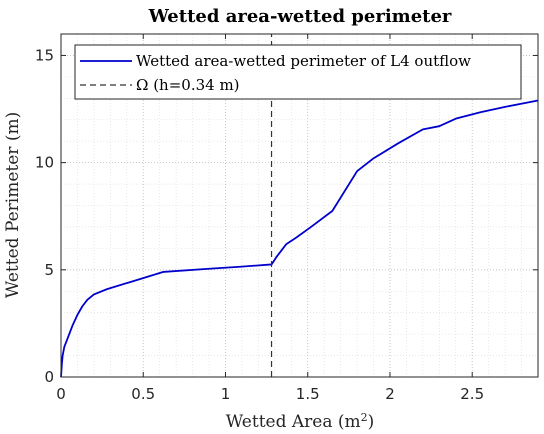  I want to click on y-tick-label: 0, so click(49, 377).